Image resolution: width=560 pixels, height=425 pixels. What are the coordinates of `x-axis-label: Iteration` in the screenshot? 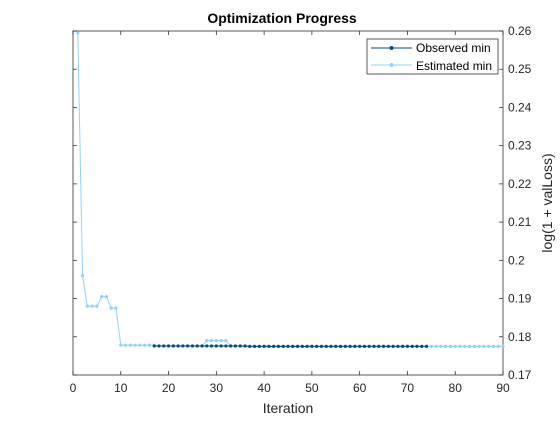 It's located at (288, 408).